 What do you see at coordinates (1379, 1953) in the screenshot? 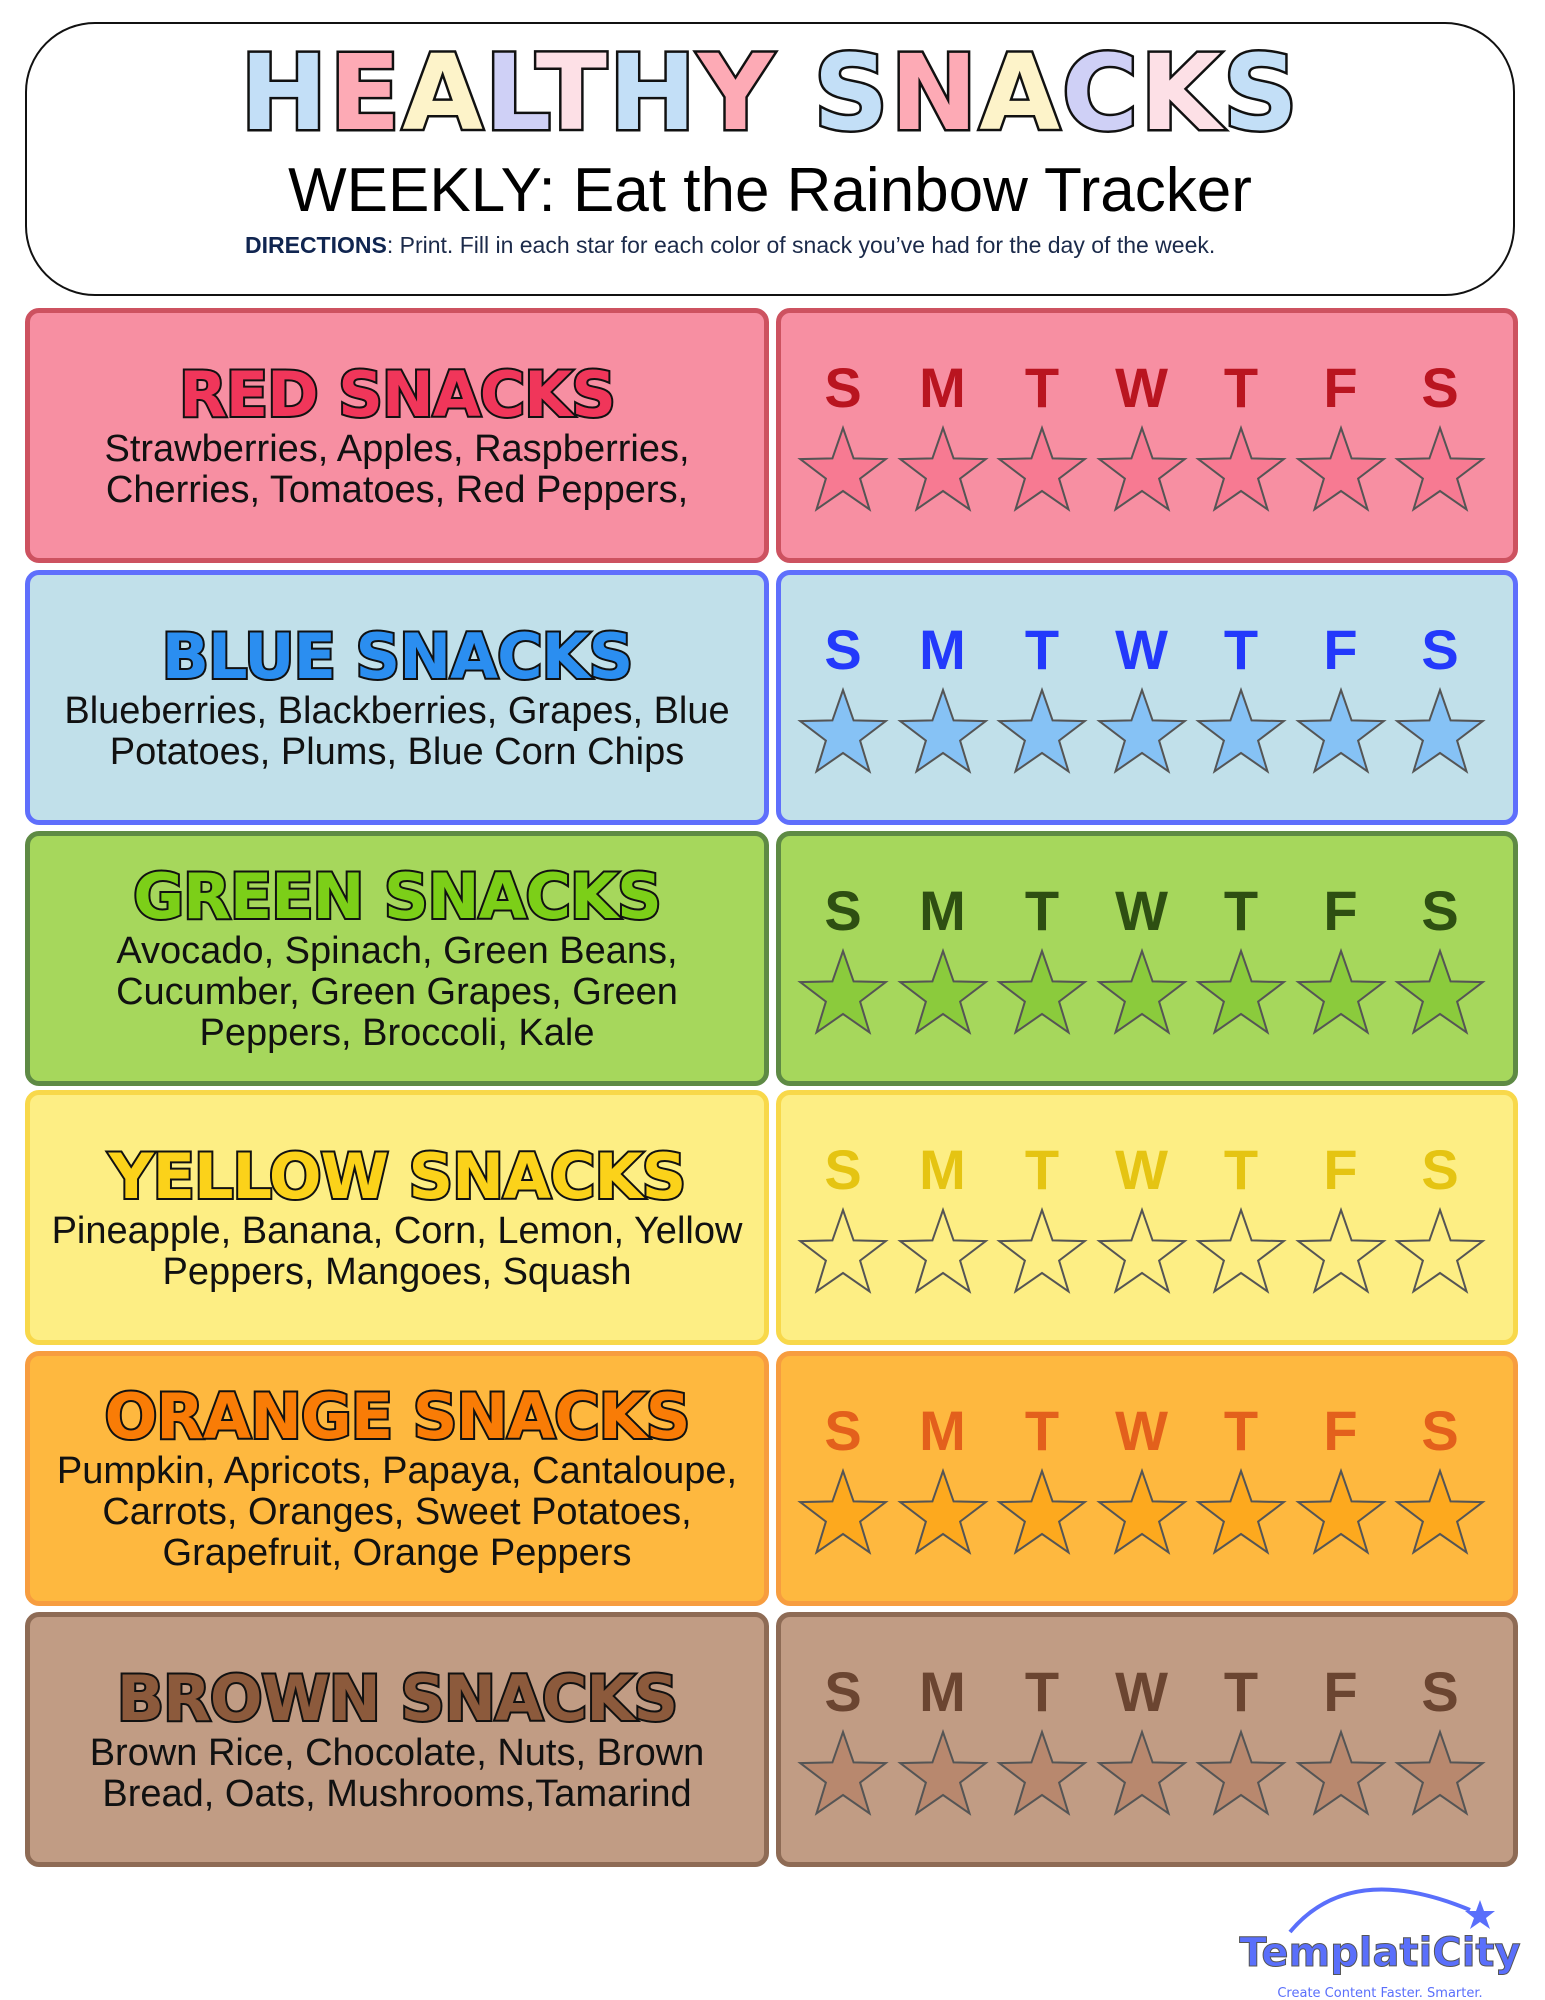
I see `logo-name: TemplatiCity` at bounding box center [1379, 1953].